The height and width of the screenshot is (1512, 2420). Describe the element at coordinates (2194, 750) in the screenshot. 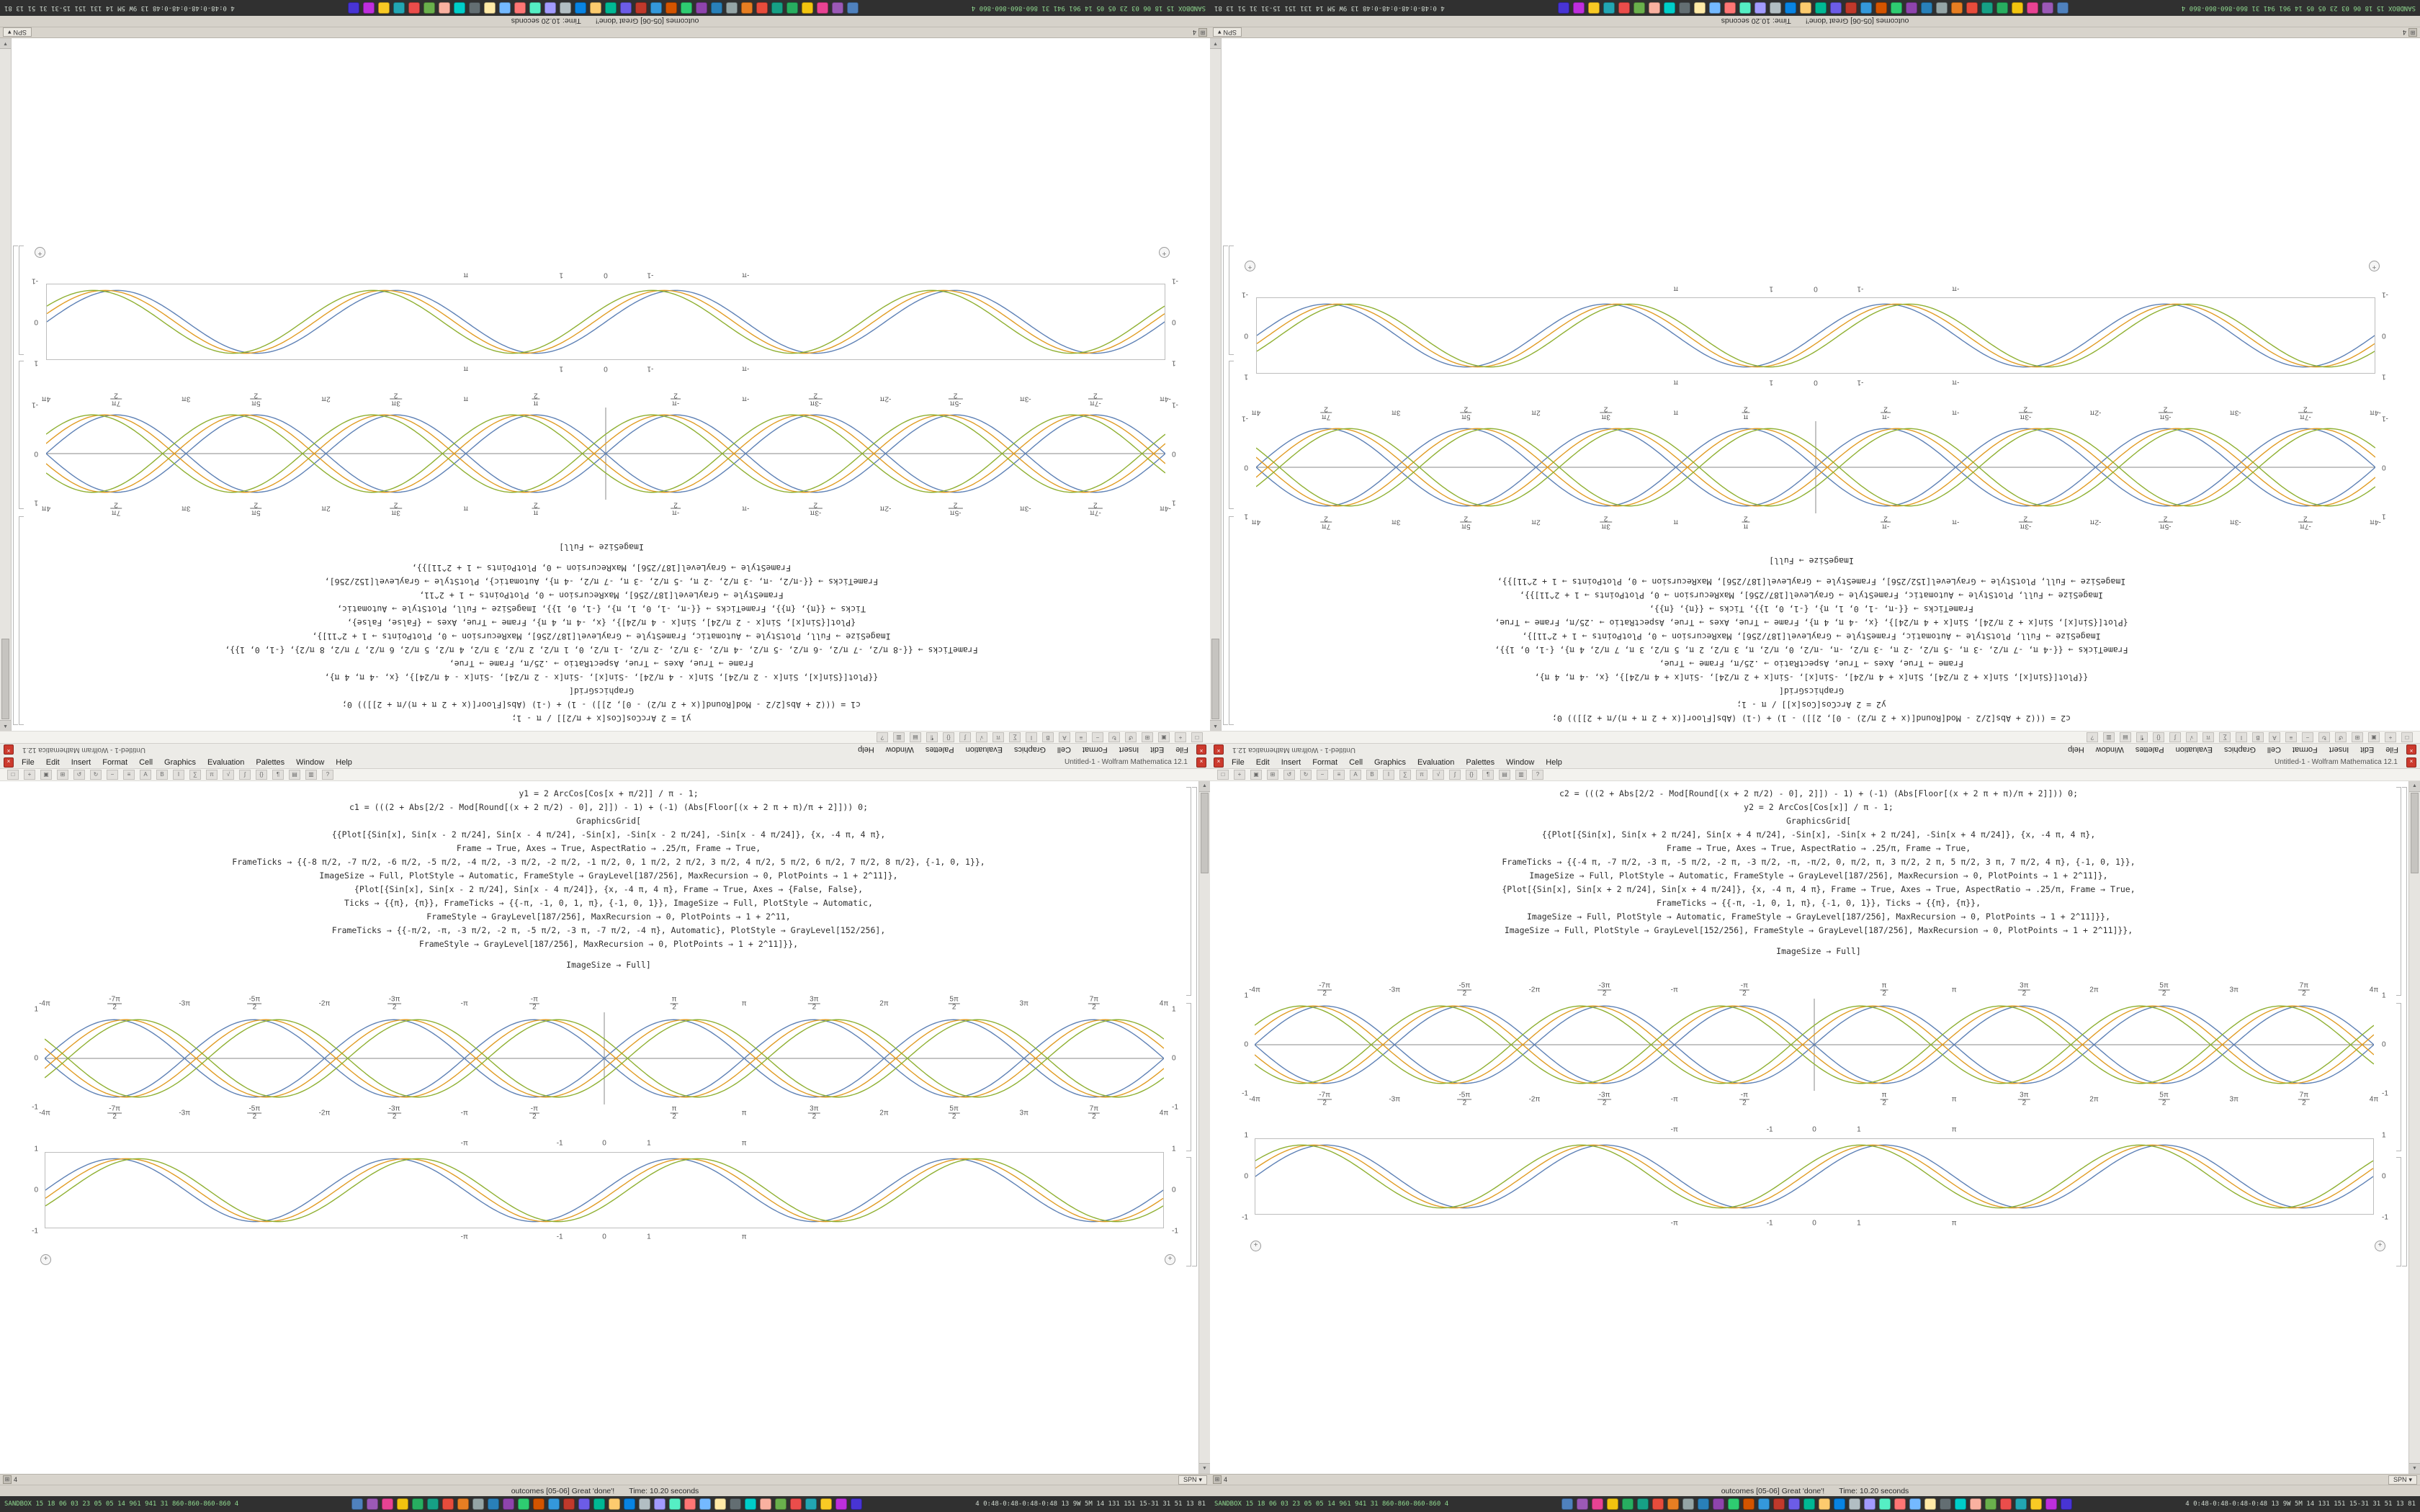

I see `menu-item: Evaluation` at that location.